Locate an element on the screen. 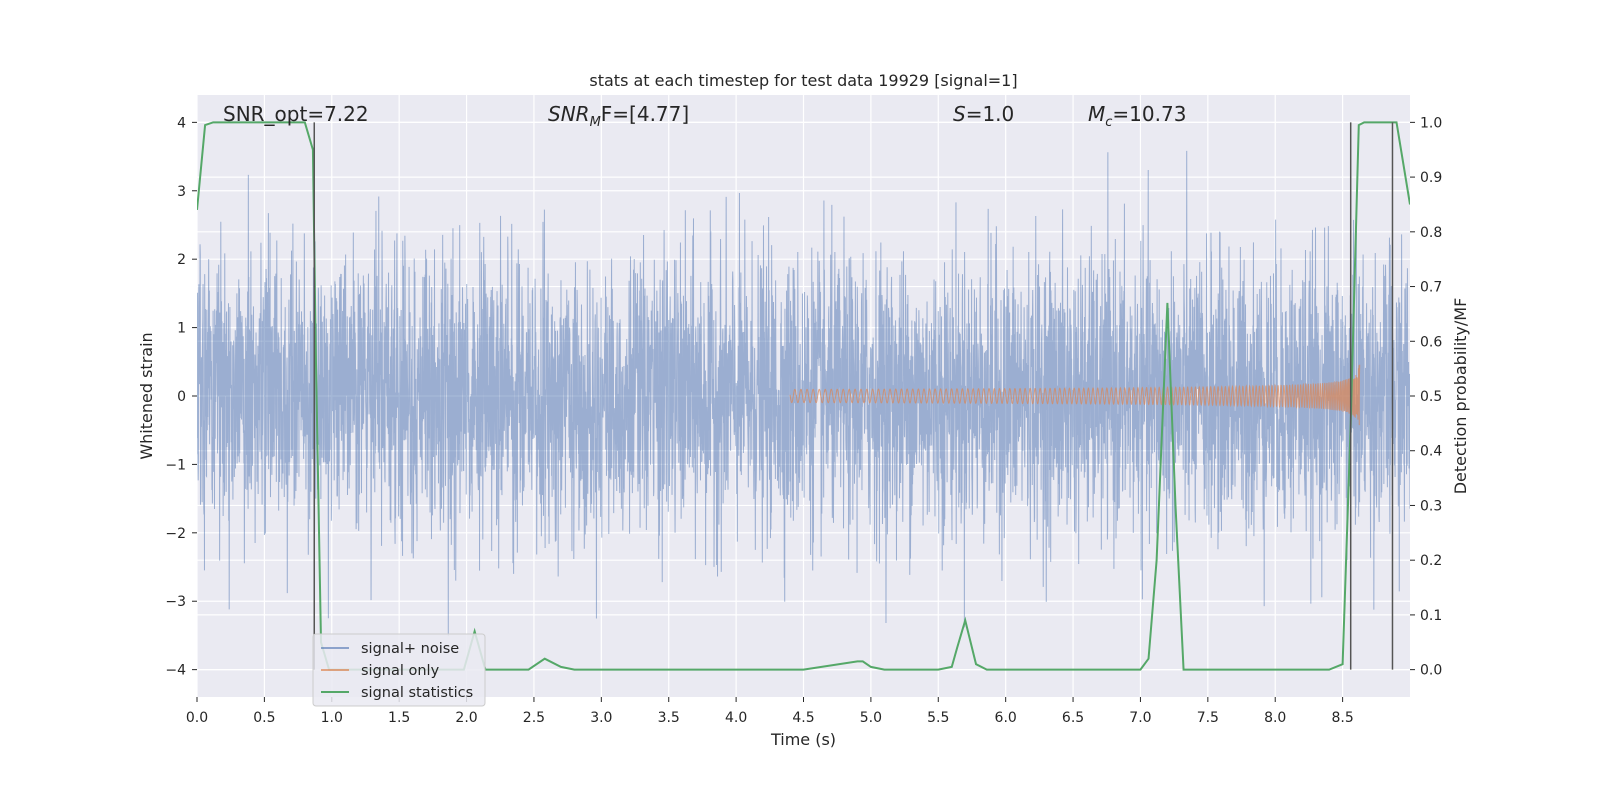  y-right-tick-label: 1.0 is located at coordinates (1431, 123).